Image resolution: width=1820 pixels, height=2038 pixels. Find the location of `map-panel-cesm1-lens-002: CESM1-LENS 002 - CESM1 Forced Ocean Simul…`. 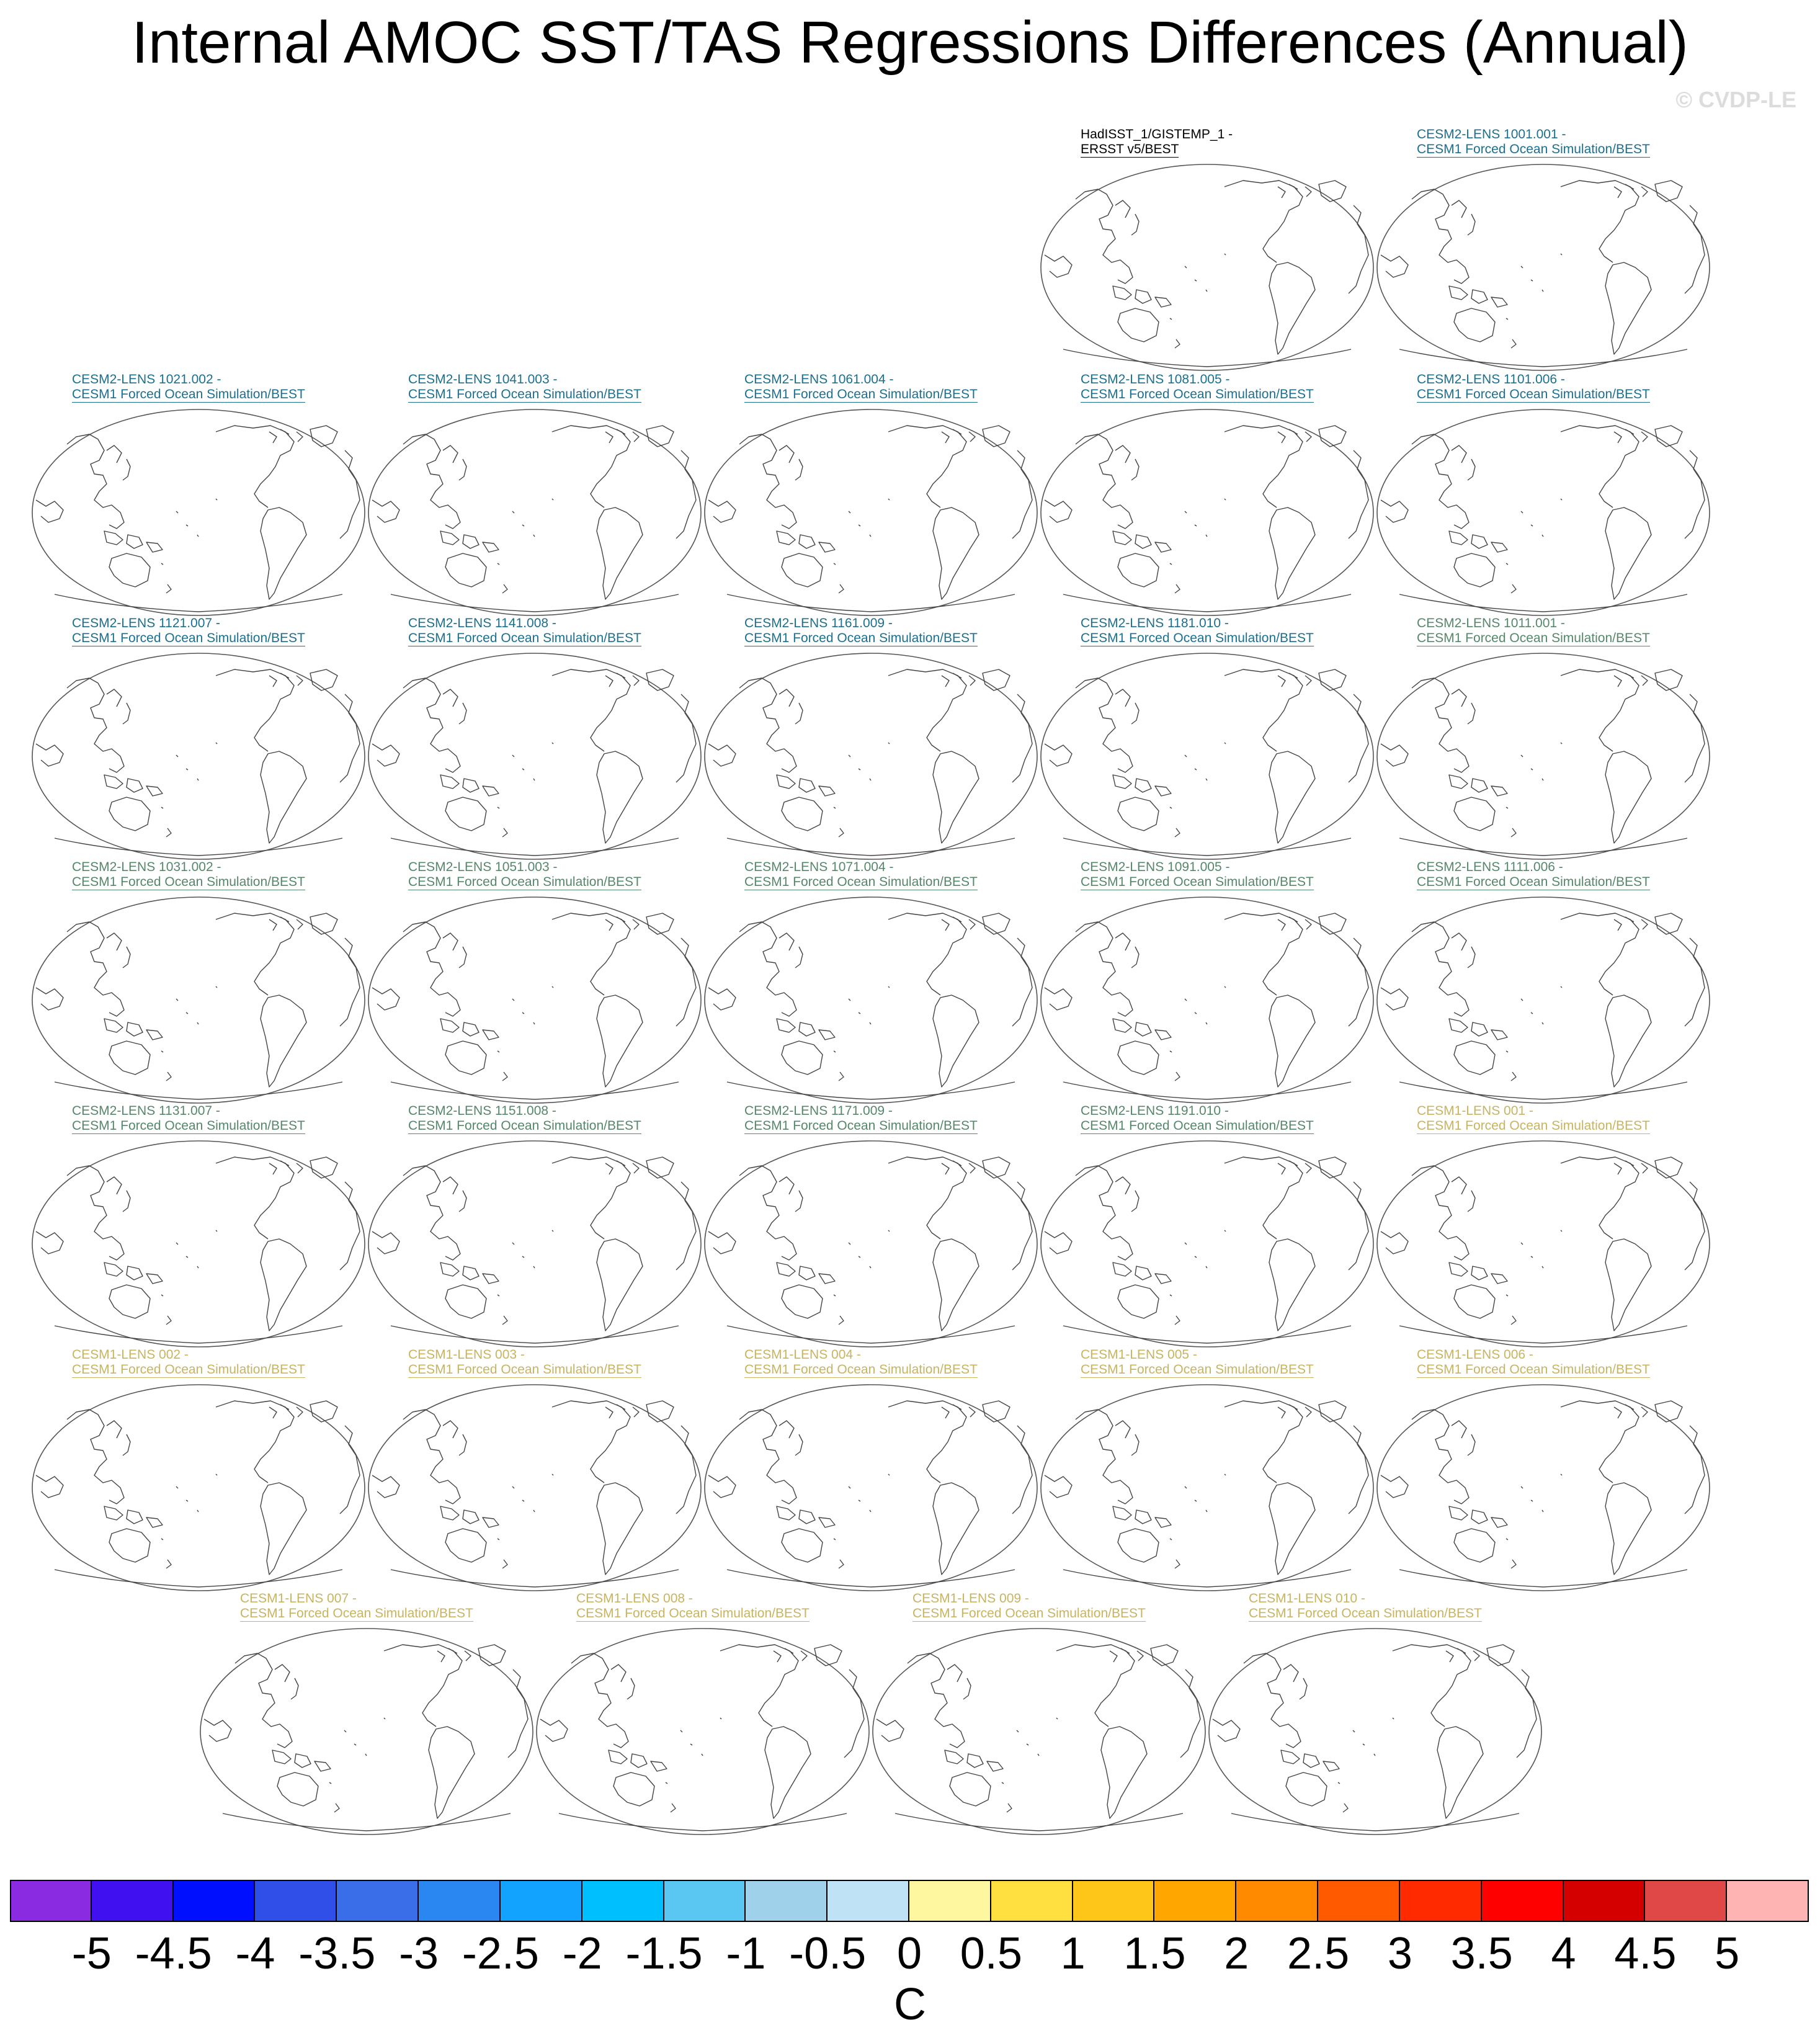

map-panel-cesm1-lens-002: CESM1-LENS 002 - CESM1 Forced Ocean Simul… is located at coordinates (199, 1470).